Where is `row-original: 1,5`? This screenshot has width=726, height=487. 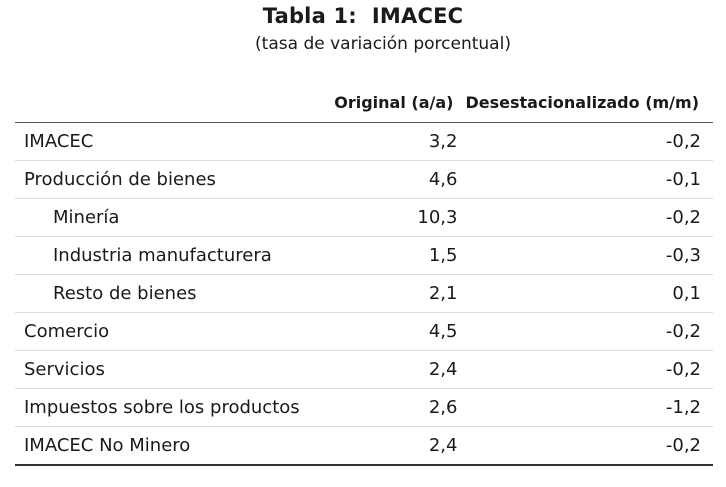
row-original: 1,5 is located at coordinates (443, 255).